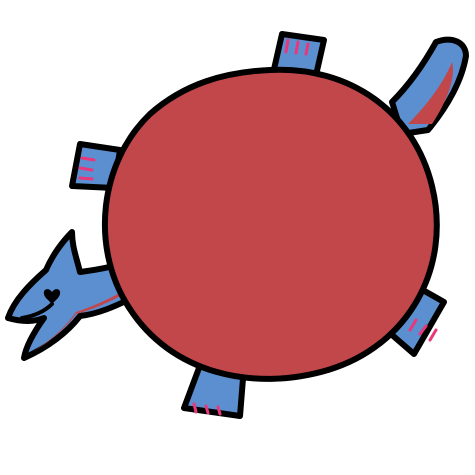  I want to click on tail-icon, so click(429, 86).